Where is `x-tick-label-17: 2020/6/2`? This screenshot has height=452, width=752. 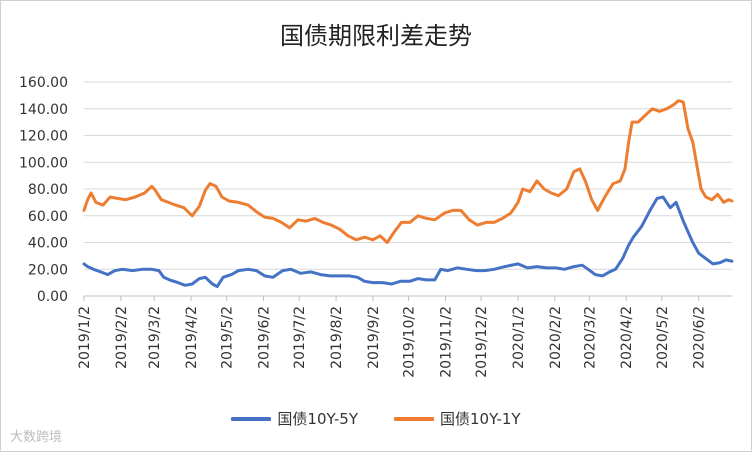 x-tick-label-17: 2020/6/2 is located at coordinates (700, 337).